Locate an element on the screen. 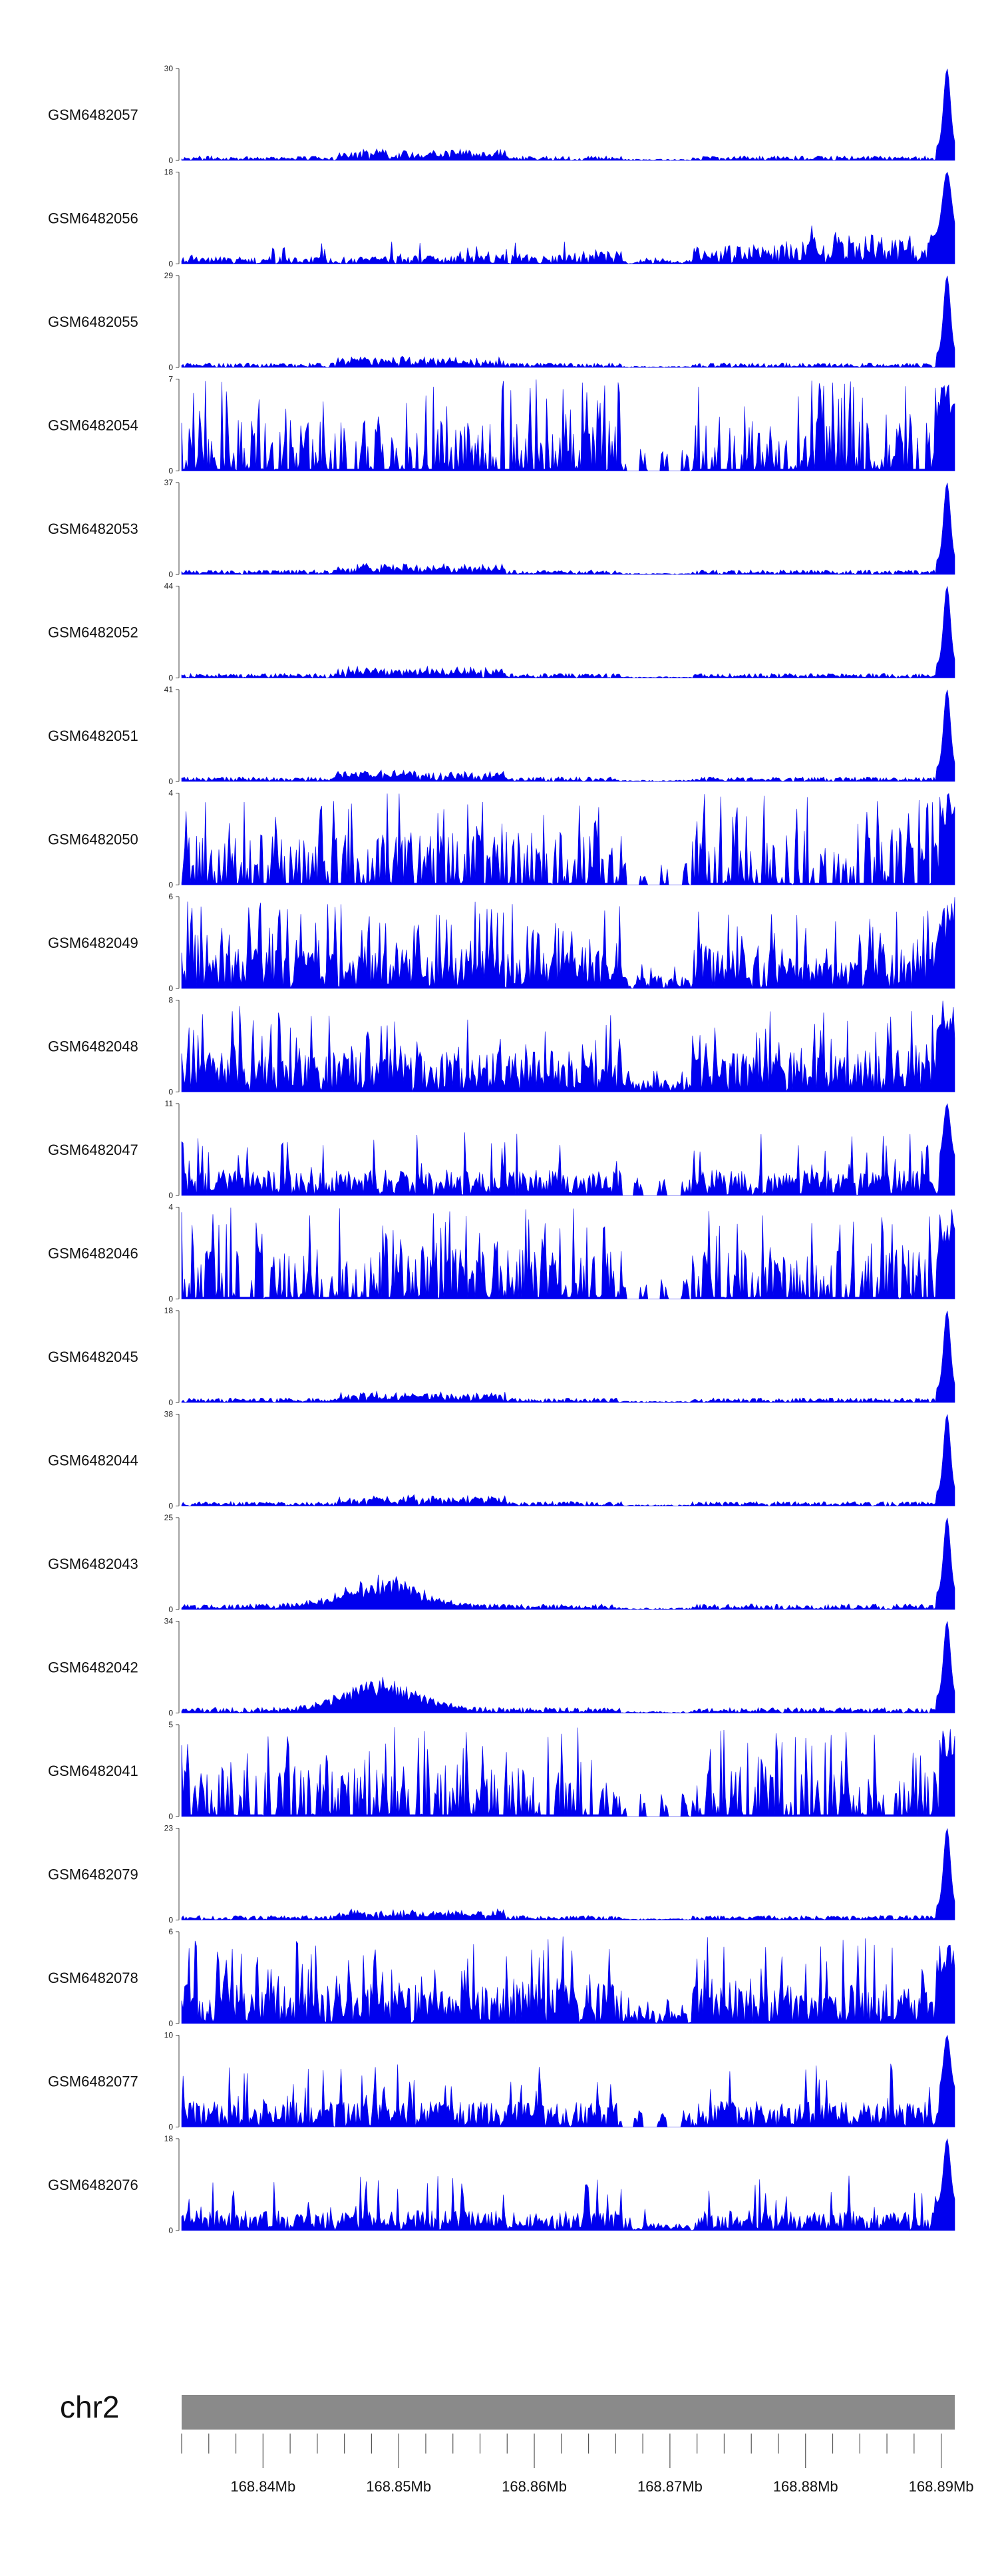  track: GSM6482056 18 0 is located at coordinates (501, 218).